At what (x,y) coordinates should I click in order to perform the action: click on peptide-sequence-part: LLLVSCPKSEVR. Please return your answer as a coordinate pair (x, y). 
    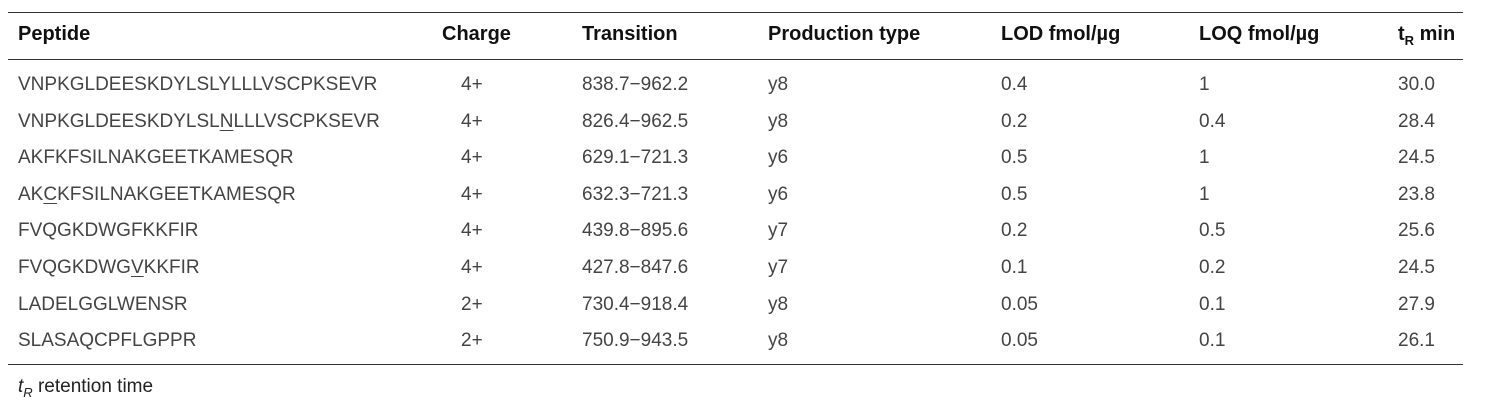
    Looking at the image, I should click on (306, 121).